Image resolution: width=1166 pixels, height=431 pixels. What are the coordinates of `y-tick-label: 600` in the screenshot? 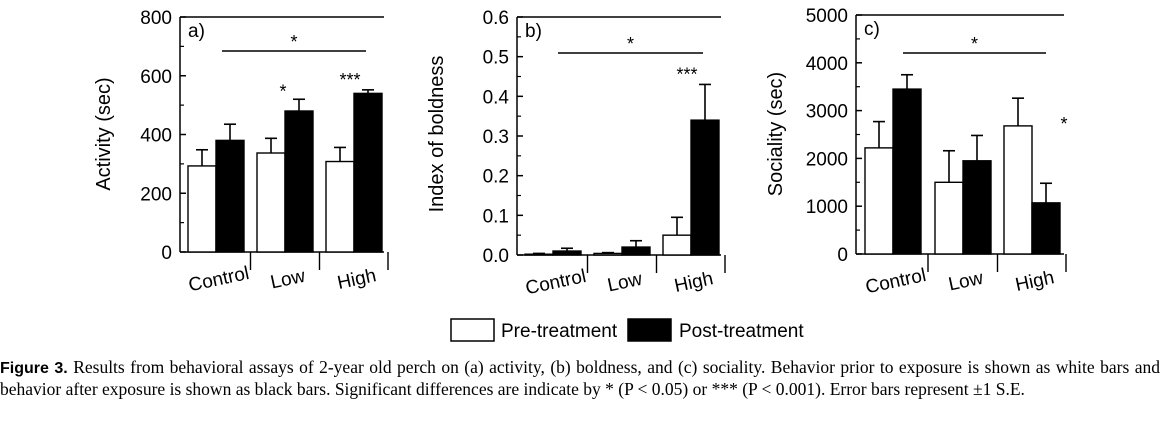 It's located at (156, 77).